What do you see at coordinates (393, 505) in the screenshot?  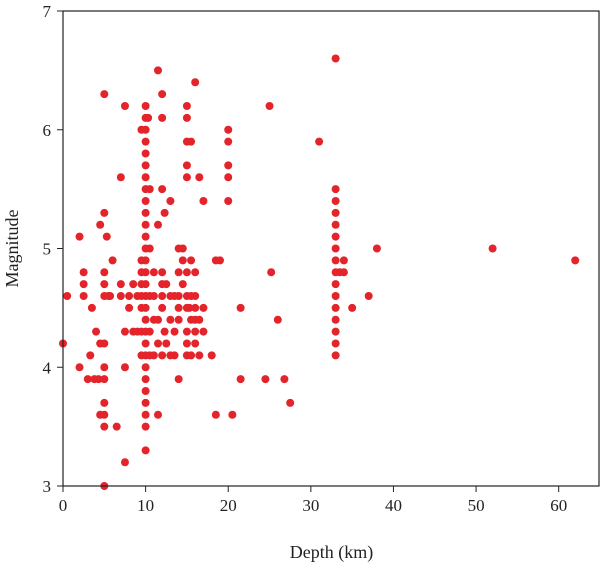 I see `x-tick-label: 40` at bounding box center [393, 505].